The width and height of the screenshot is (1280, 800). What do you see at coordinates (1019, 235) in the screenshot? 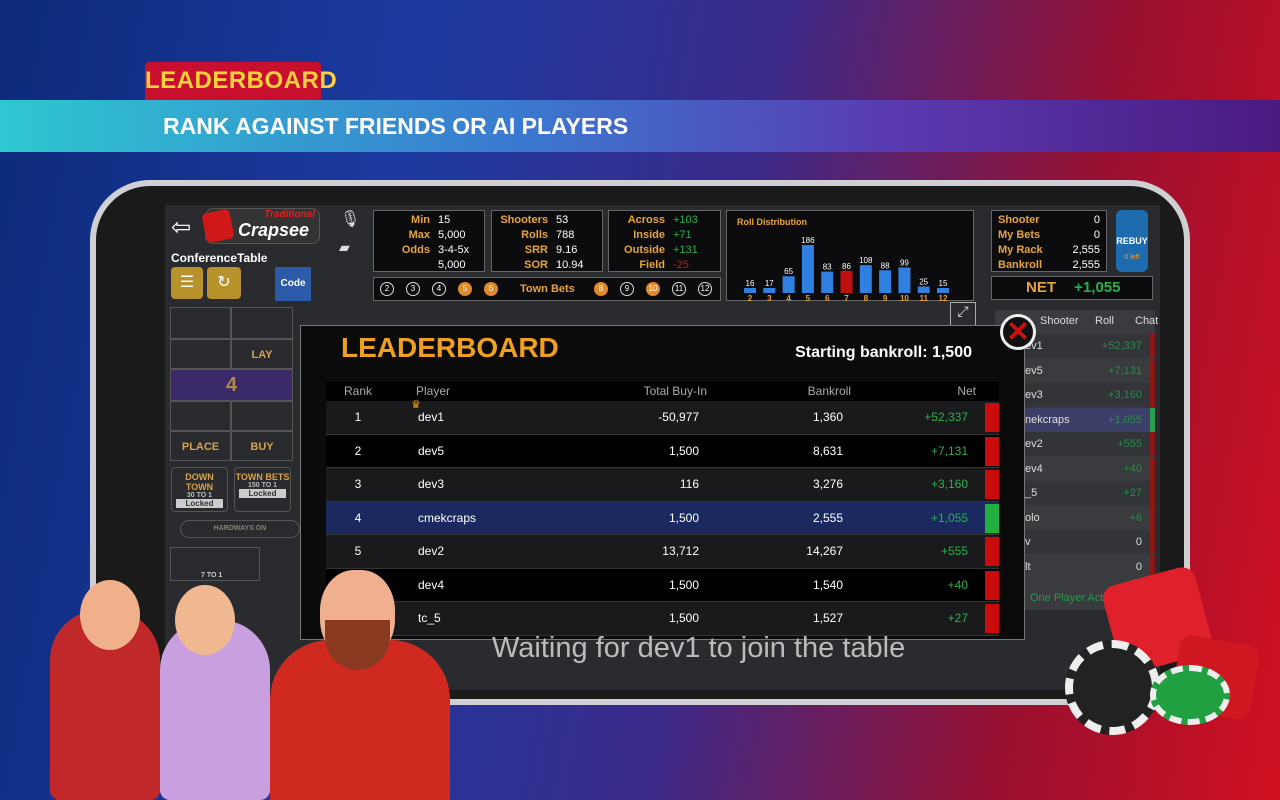
I see `account-label: My Bets` at bounding box center [1019, 235].